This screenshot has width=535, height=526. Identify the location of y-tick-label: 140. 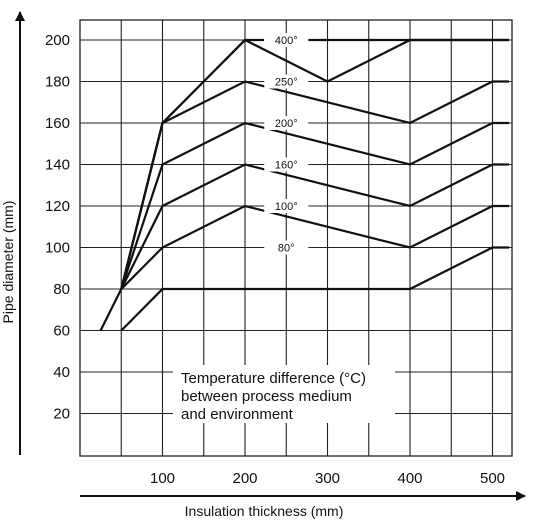
(57, 165).